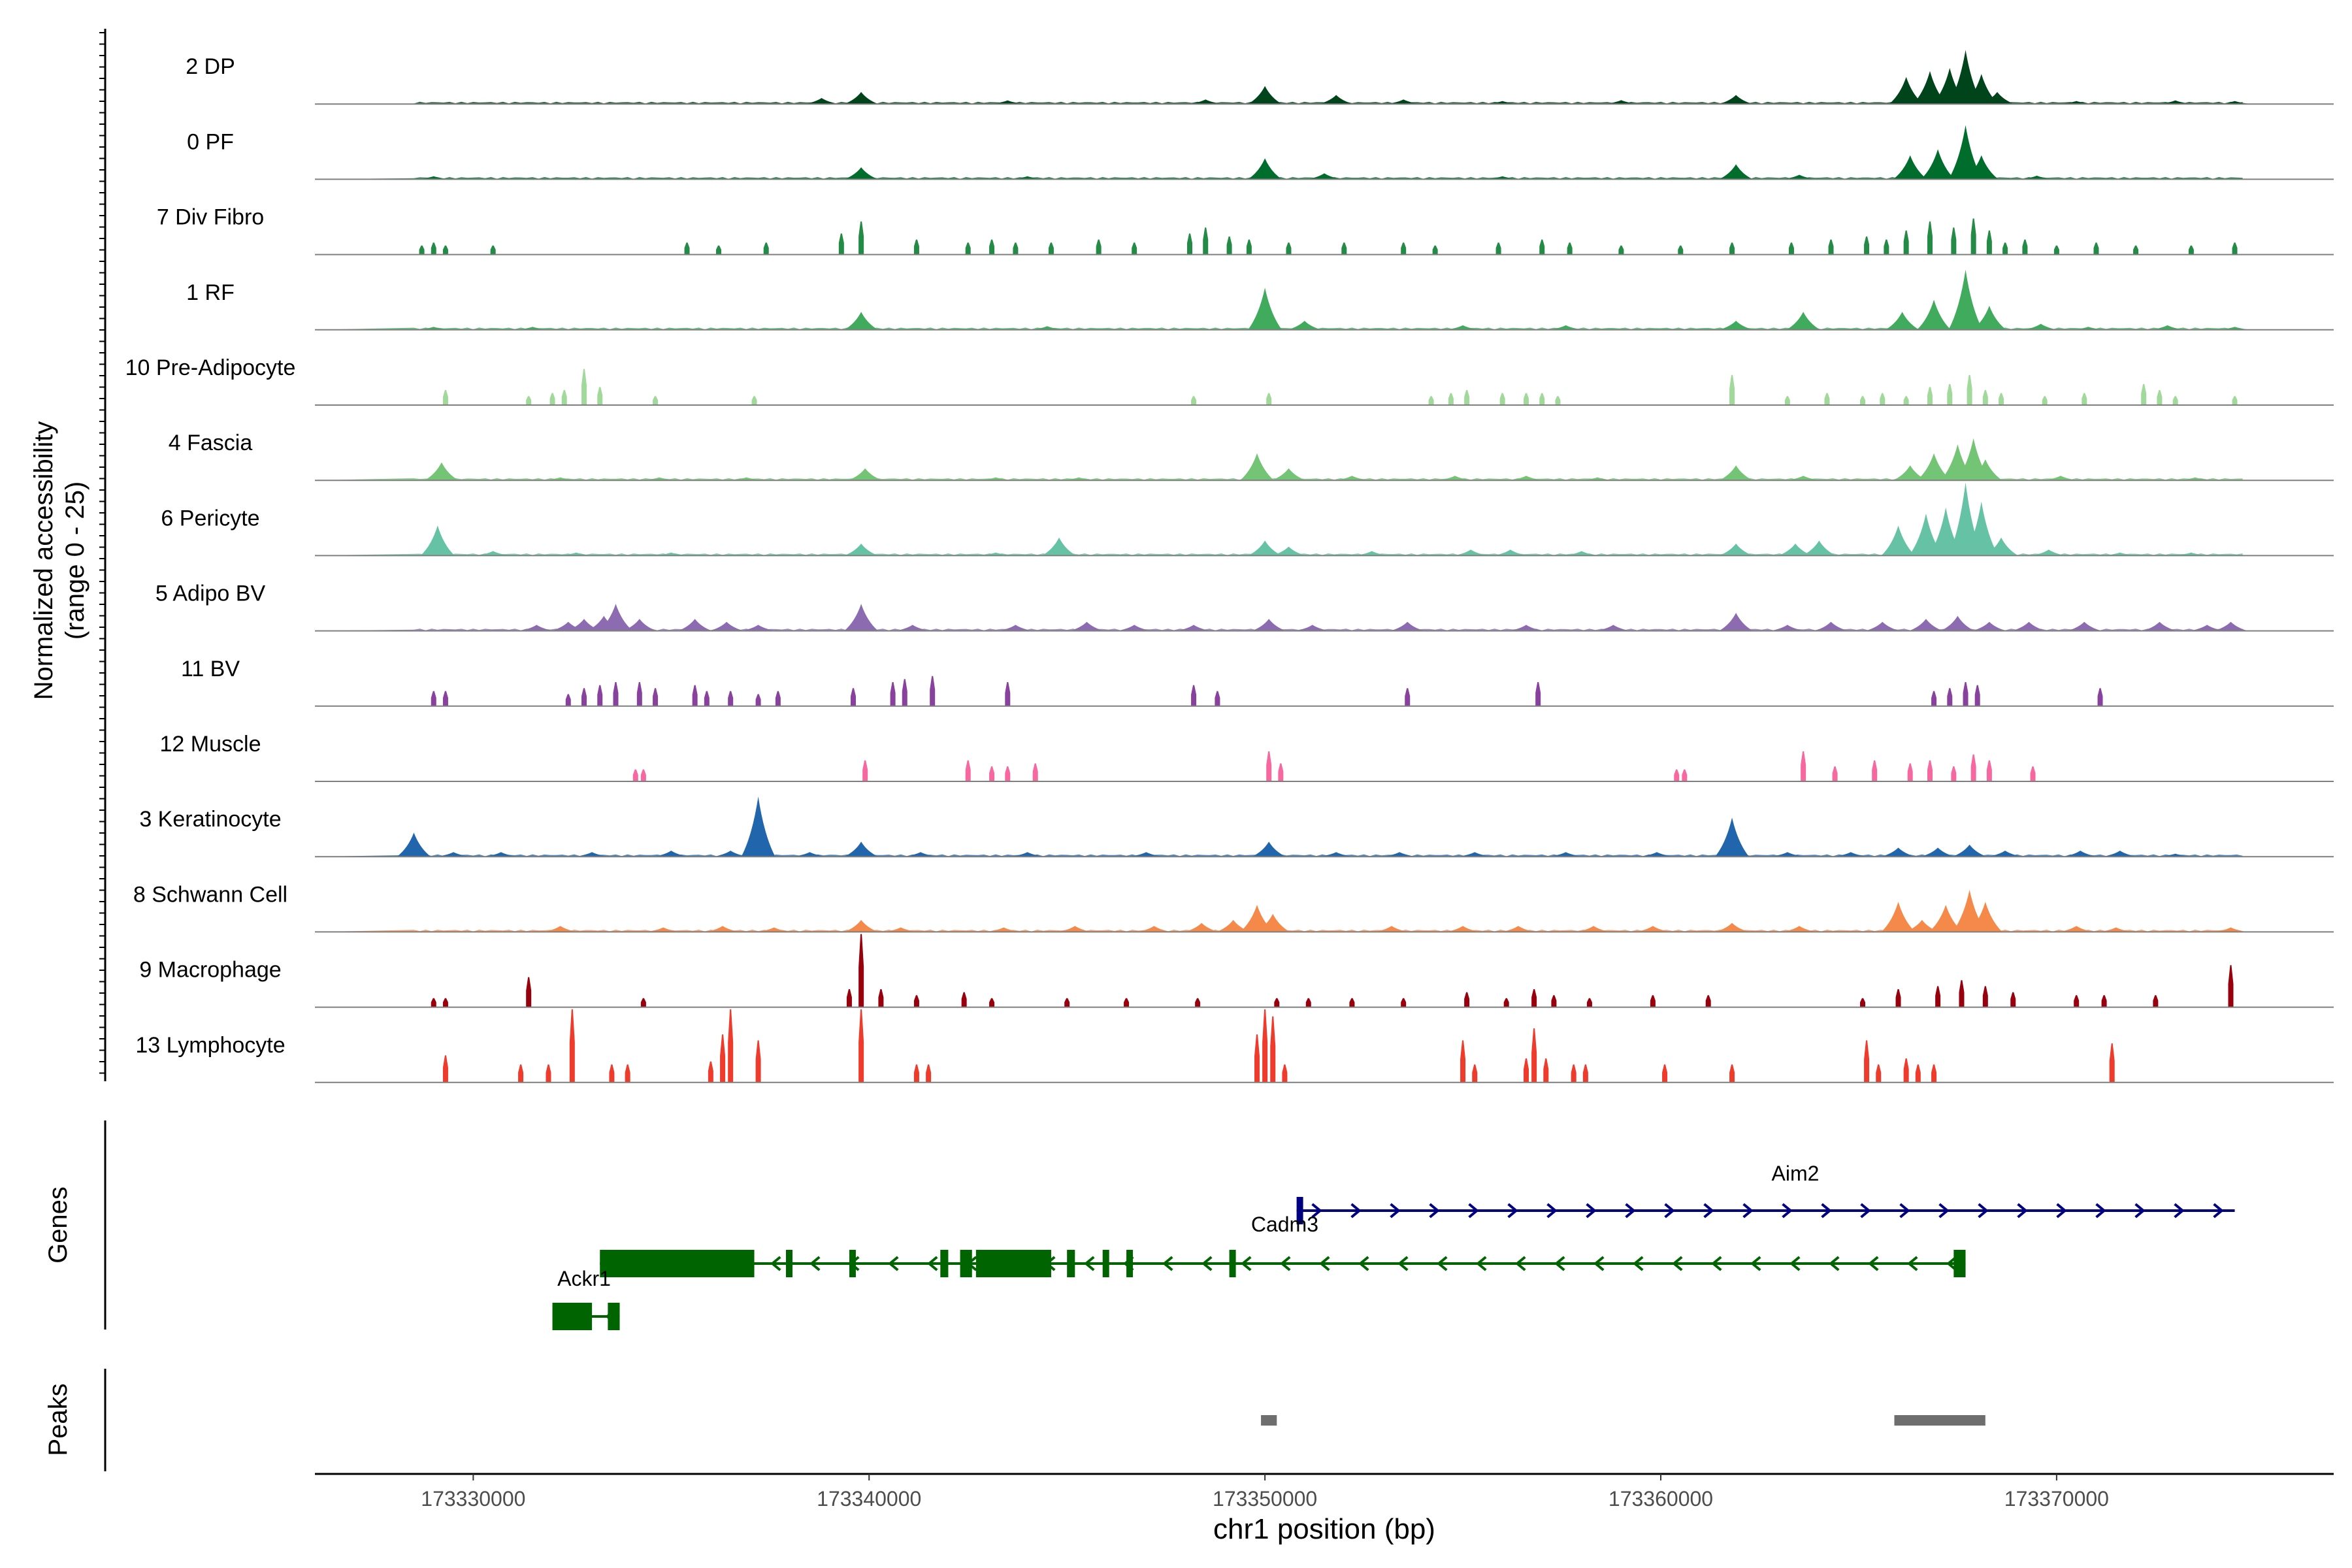 Image resolution: width=2352 pixels, height=1568 pixels. I want to click on tracks-ylabel-line2: (range 0 - 25), so click(75, 561).